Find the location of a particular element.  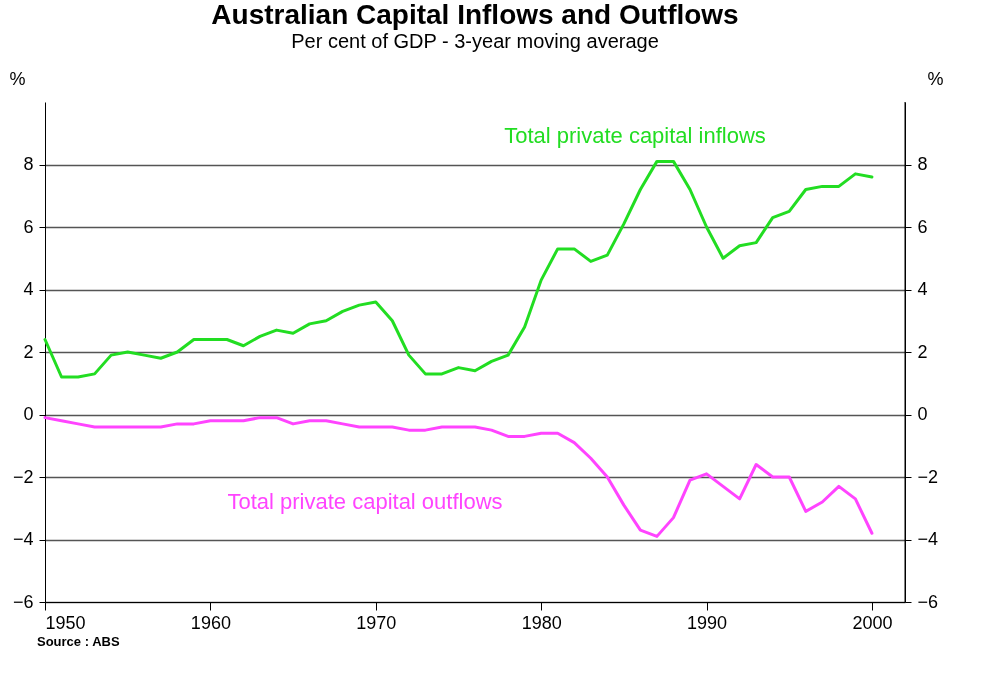

y2-tick-label: −2 is located at coordinates (928, 476).